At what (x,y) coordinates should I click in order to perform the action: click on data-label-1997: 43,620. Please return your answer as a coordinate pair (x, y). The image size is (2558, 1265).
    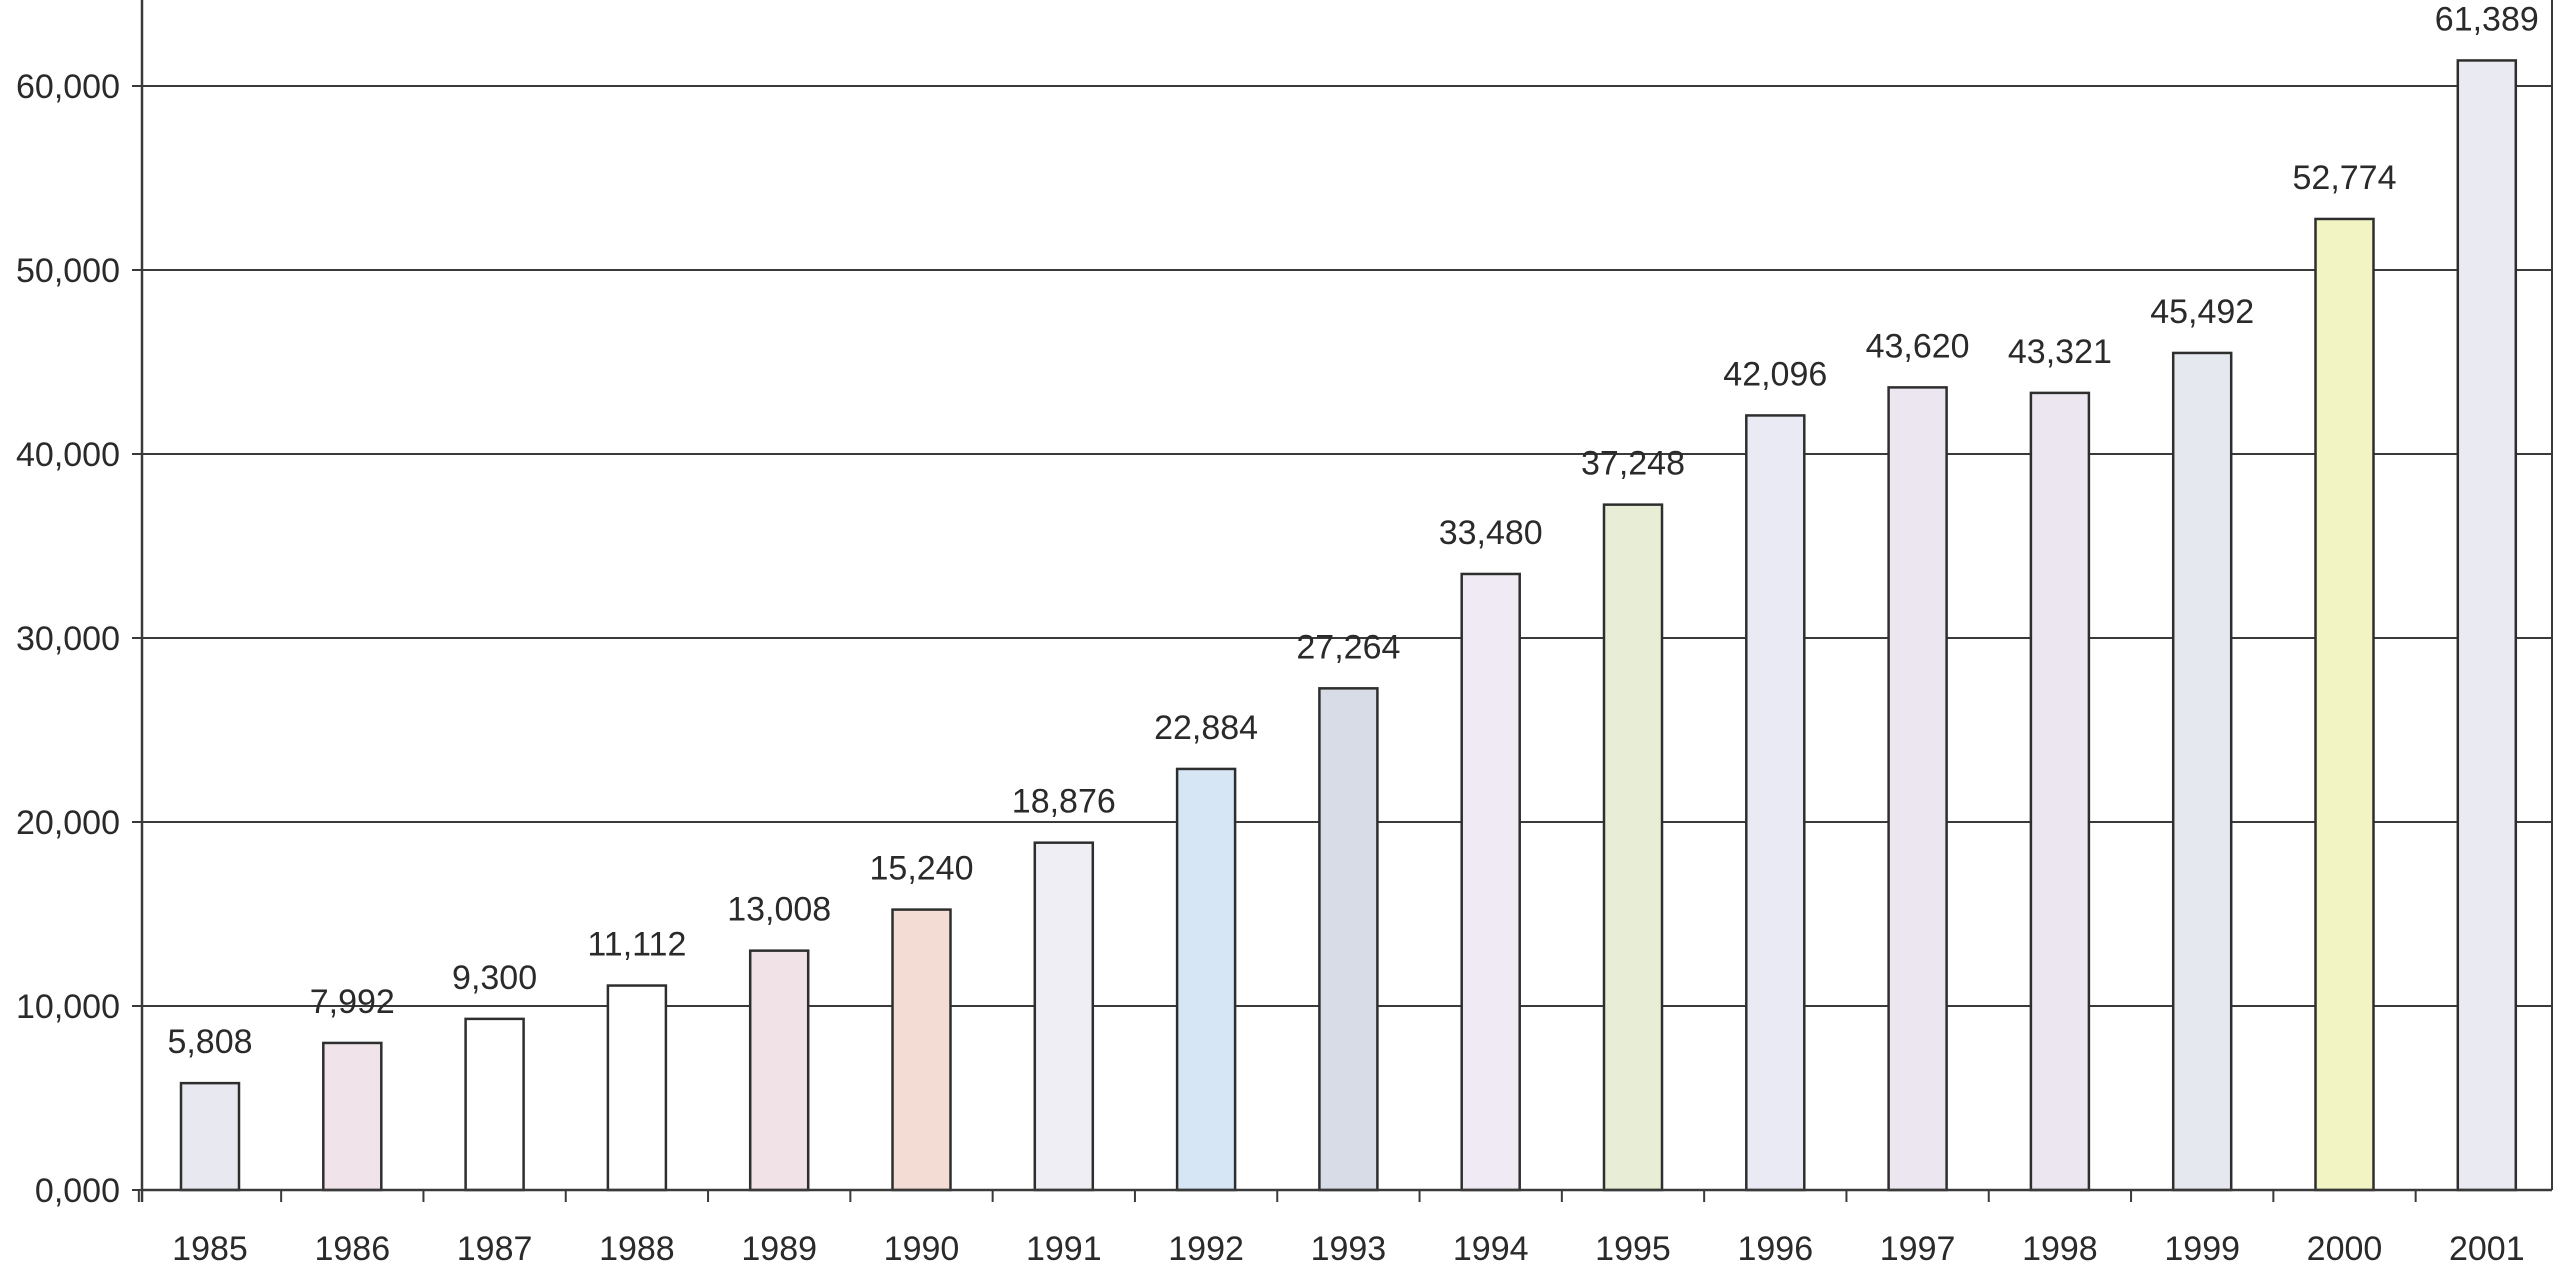
    Looking at the image, I should click on (1918, 346).